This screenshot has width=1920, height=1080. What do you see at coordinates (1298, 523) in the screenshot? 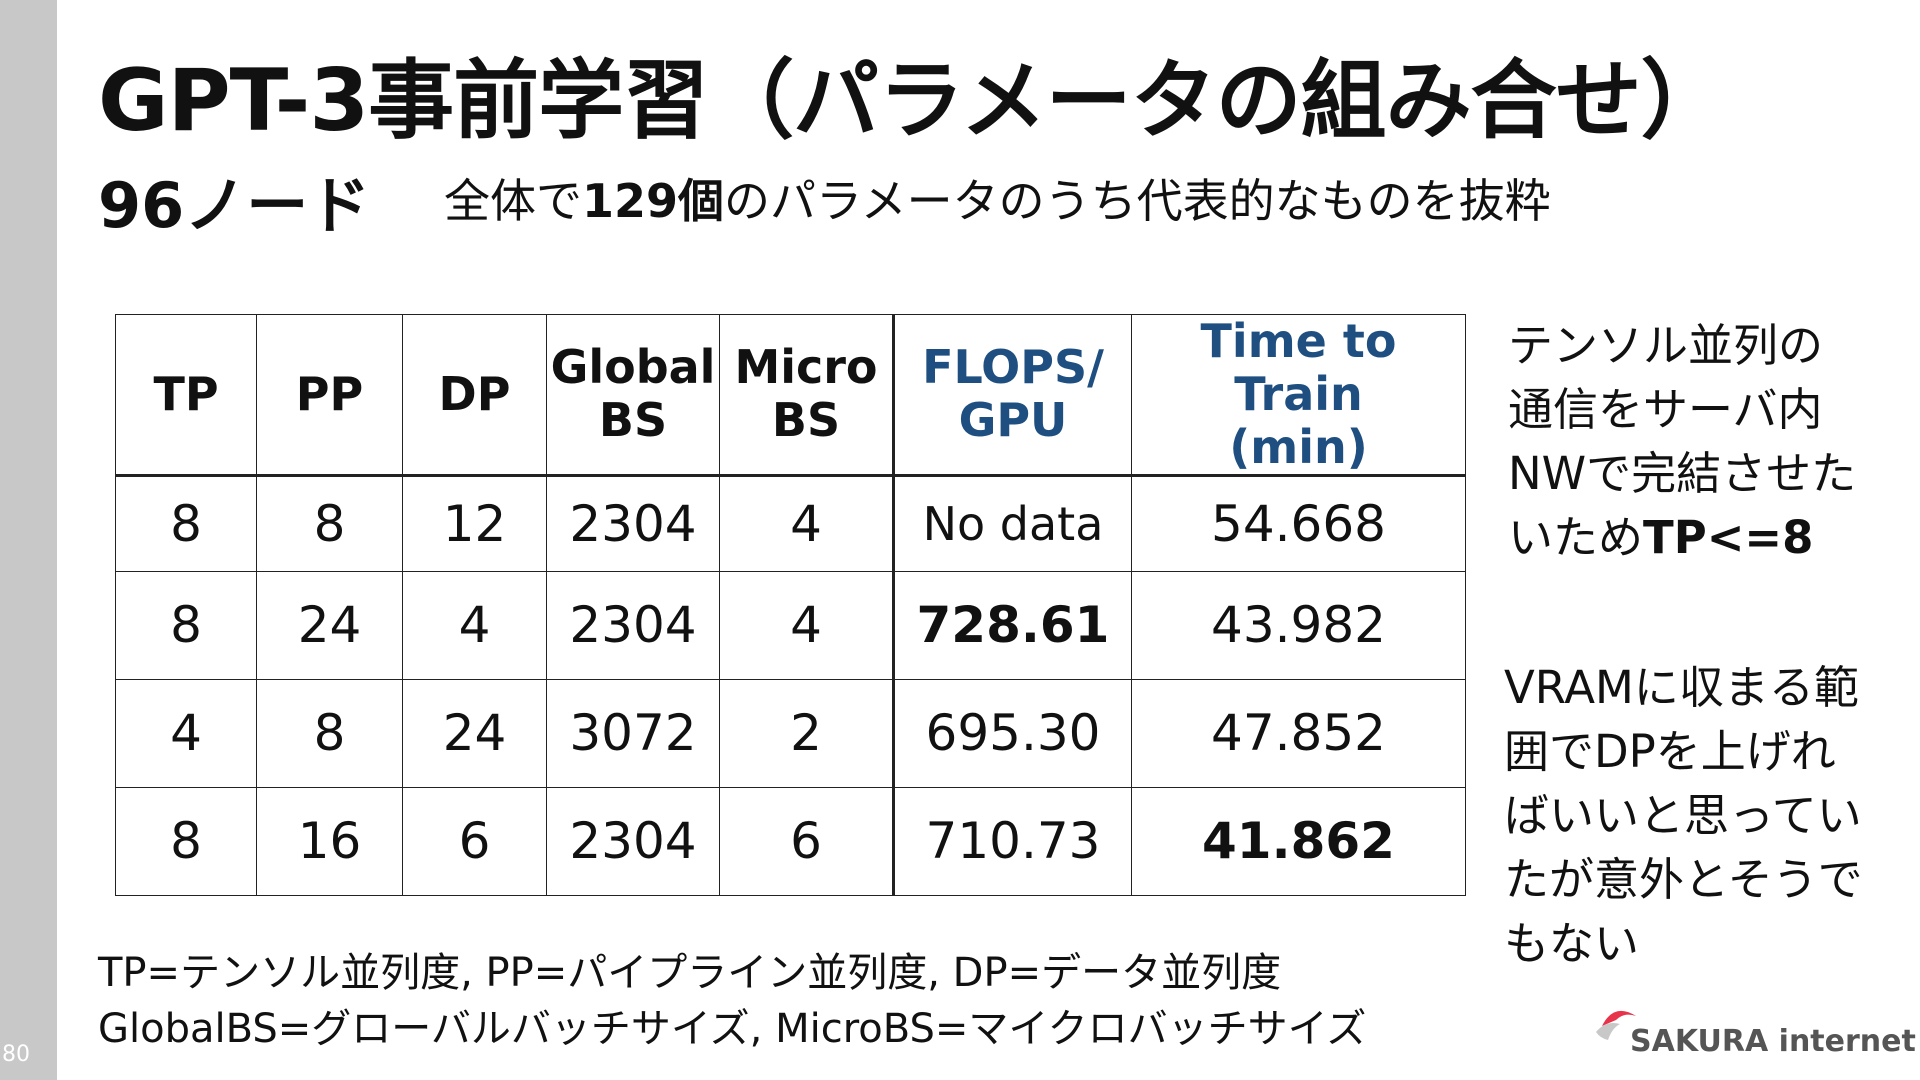
I see `table-cell: 54.668` at bounding box center [1298, 523].